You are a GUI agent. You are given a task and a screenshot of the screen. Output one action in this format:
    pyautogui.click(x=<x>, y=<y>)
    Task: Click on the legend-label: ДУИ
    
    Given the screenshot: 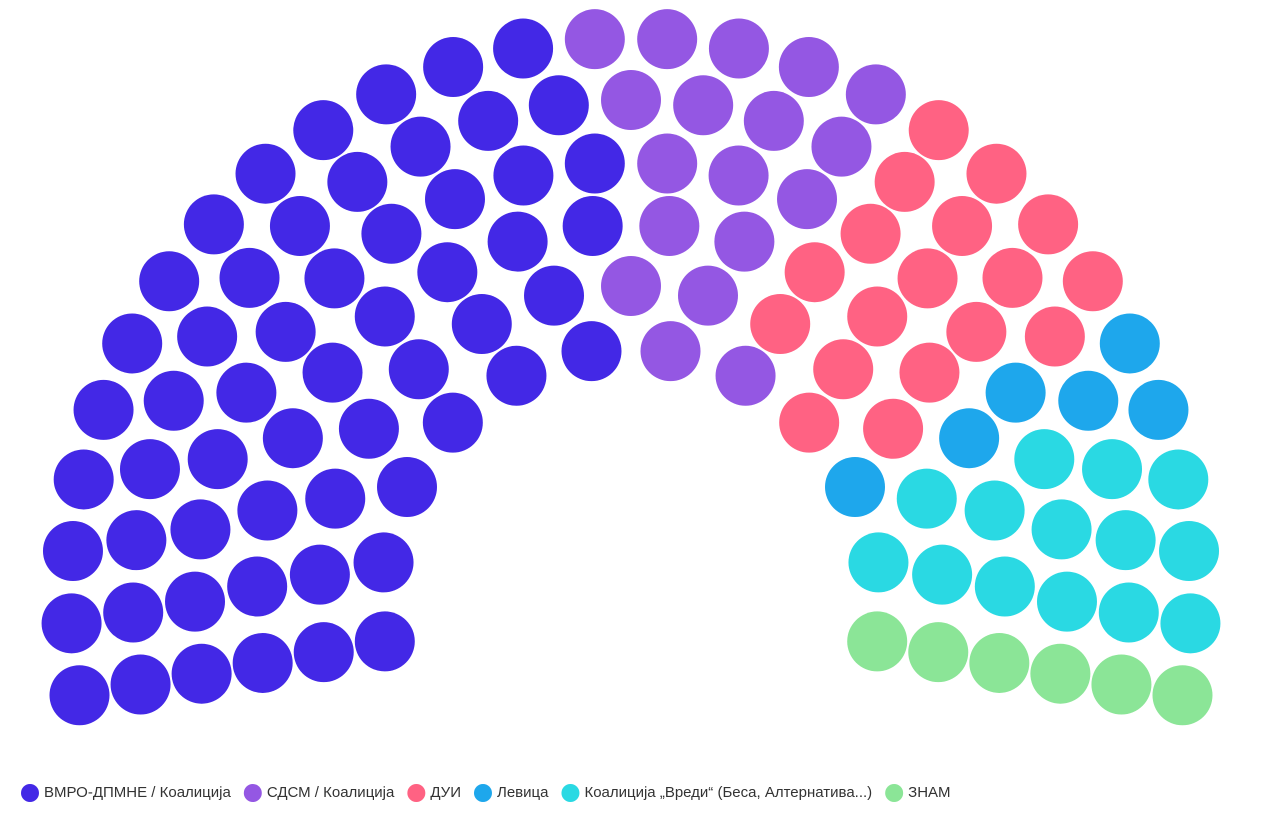 What is the action you would take?
    pyautogui.click(x=445, y=792)
    